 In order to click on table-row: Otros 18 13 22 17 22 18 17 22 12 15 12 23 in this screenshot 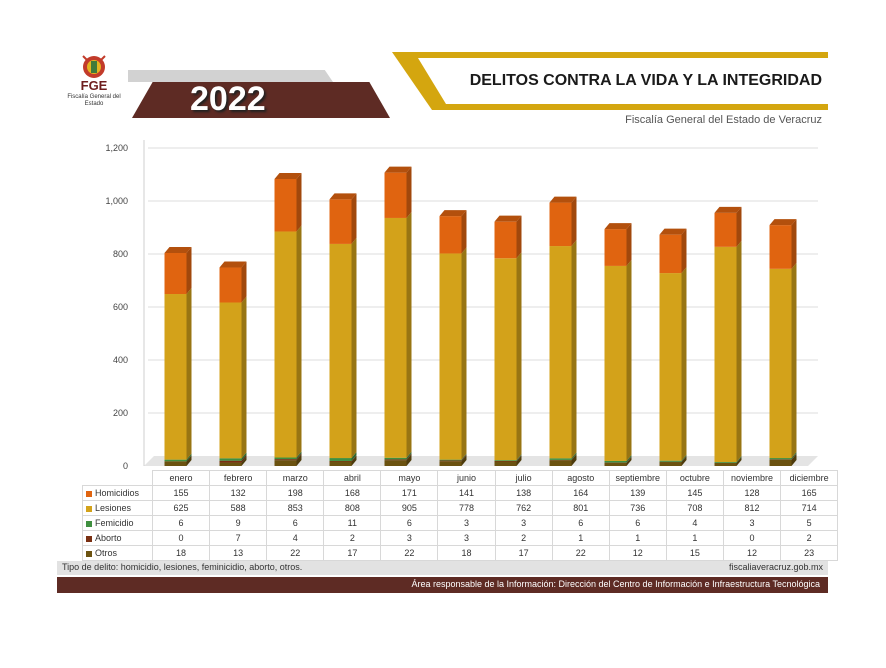, I will do `click(460, 553)`.